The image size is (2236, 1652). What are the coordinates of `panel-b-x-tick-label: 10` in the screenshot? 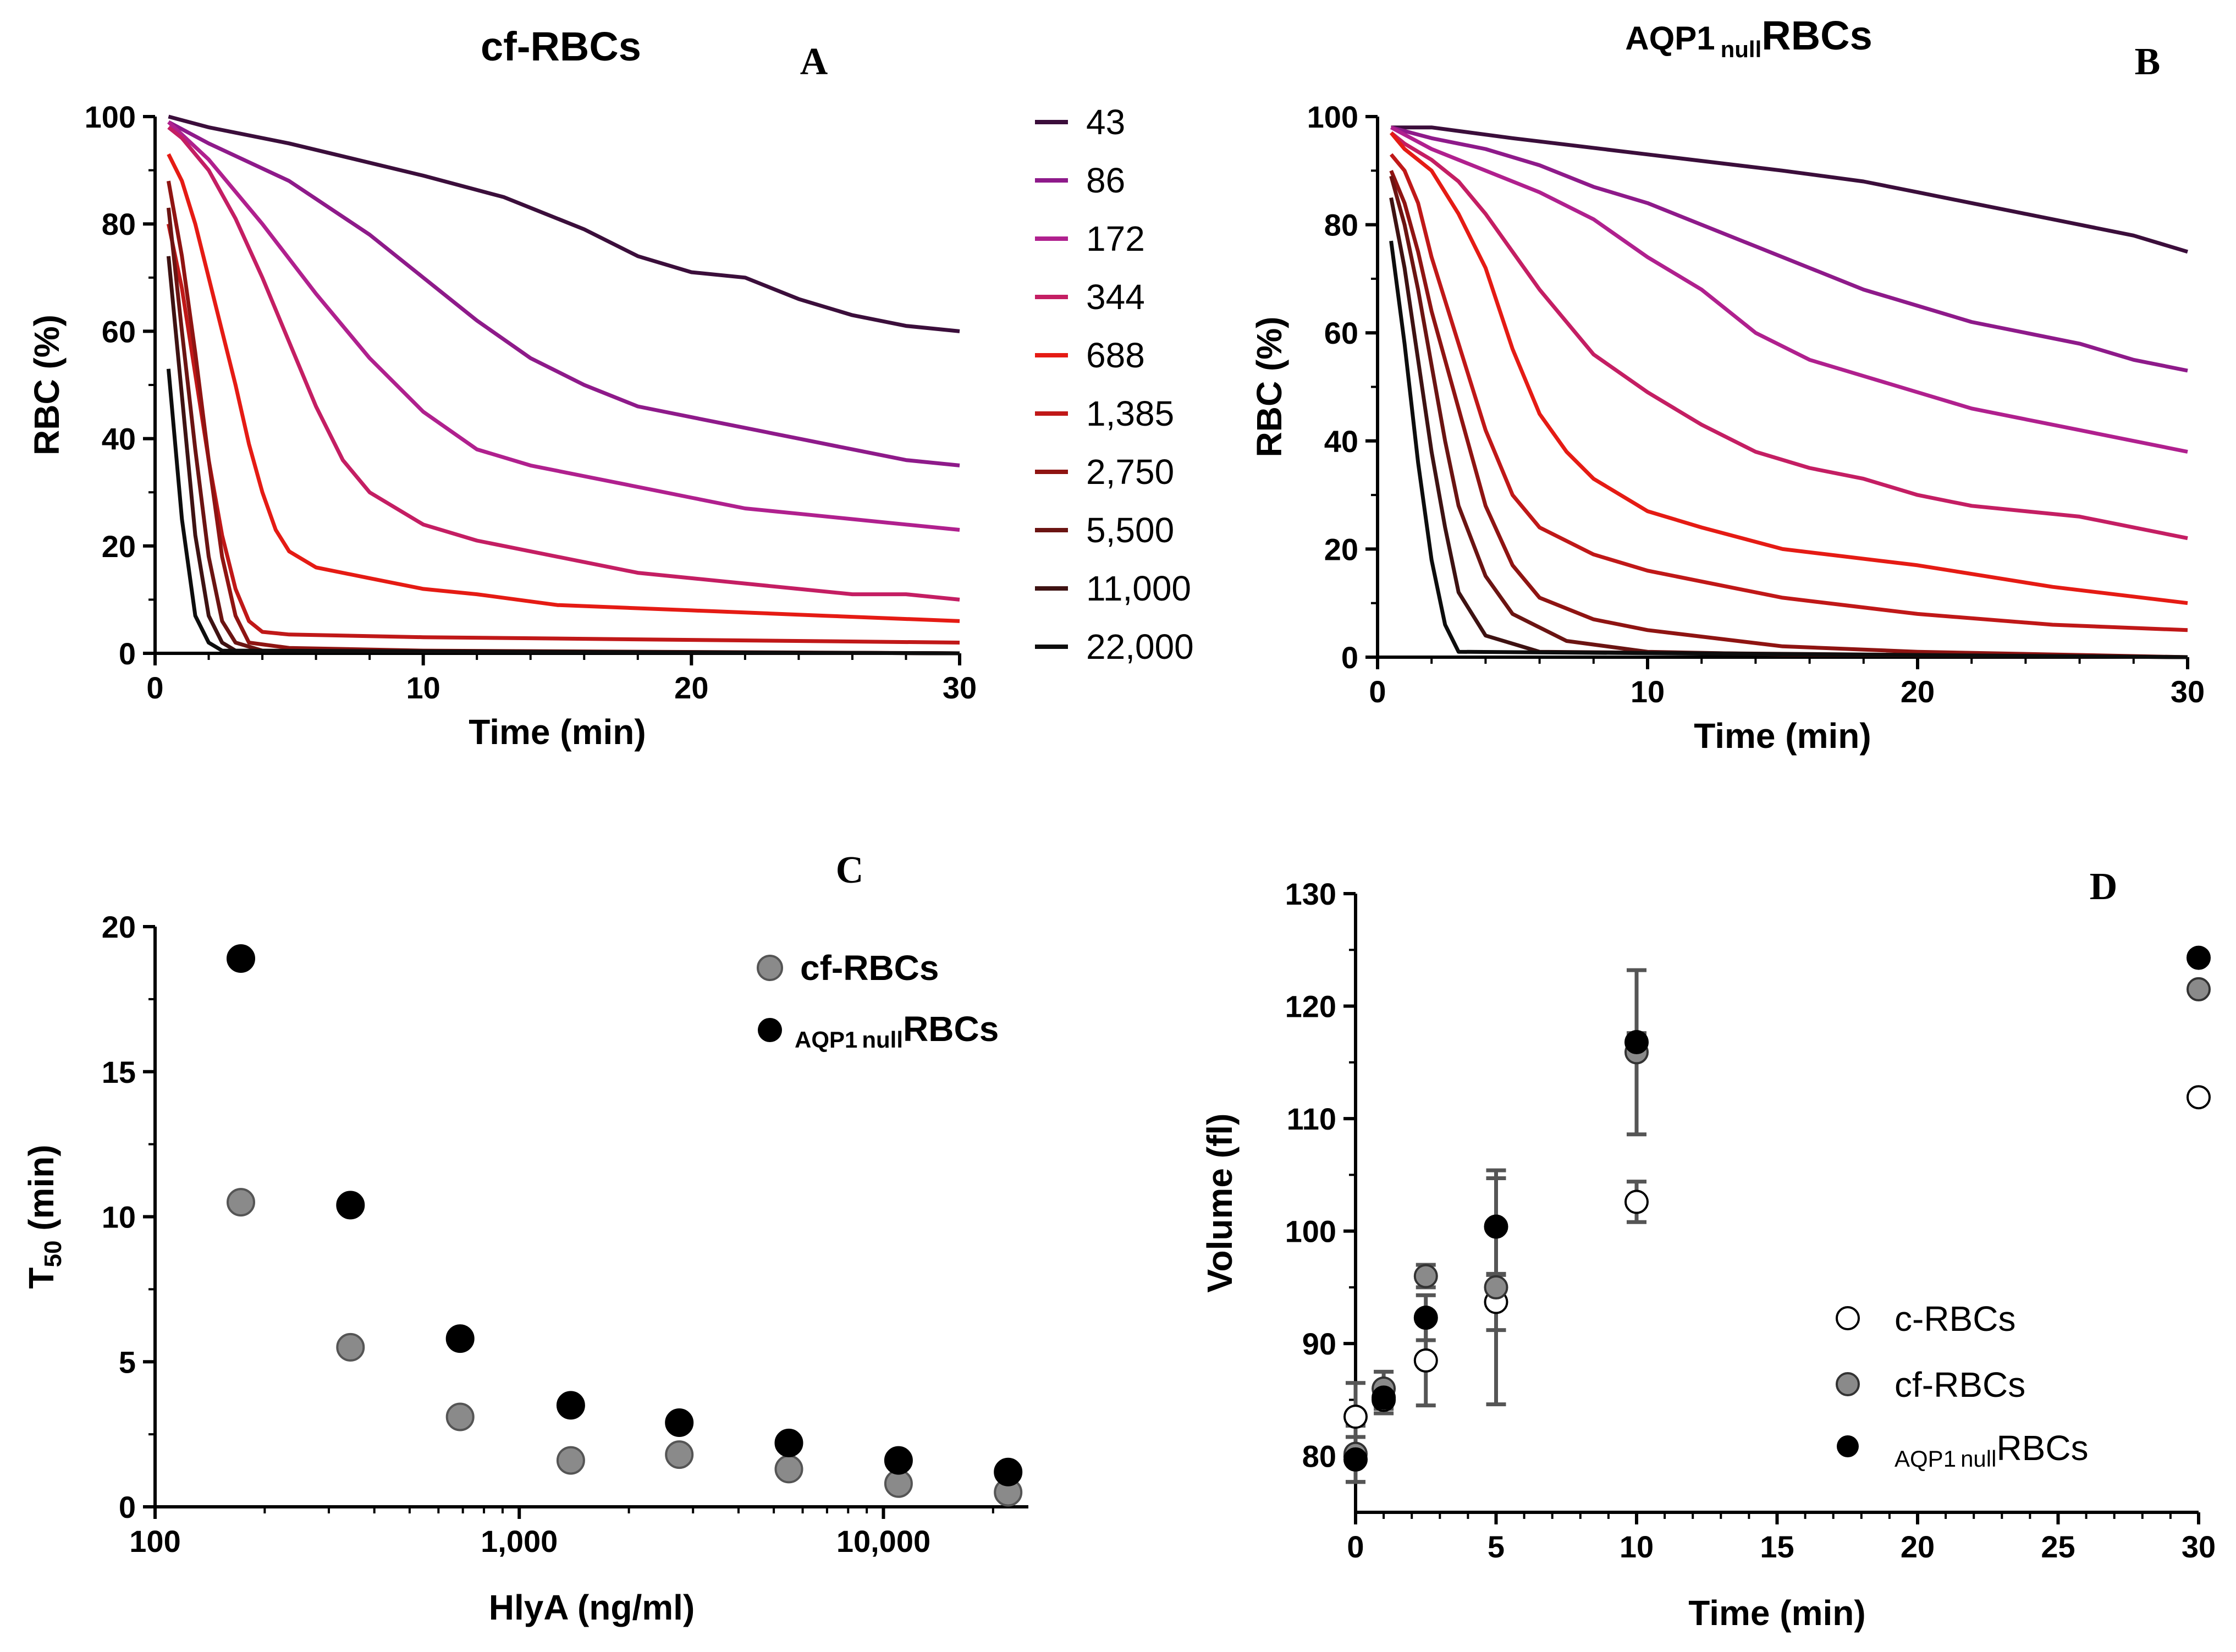 It's located at (1648, 692).